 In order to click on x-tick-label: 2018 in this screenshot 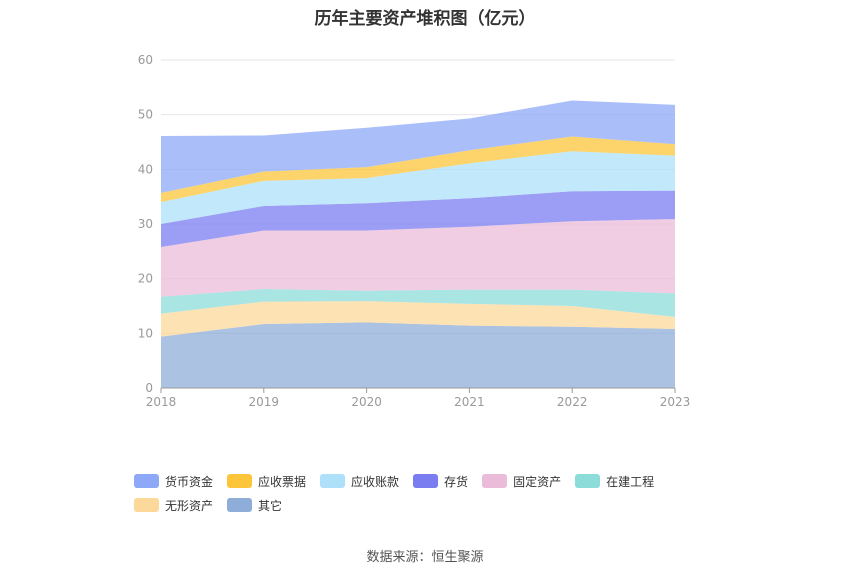, I will do `click(161, 402)`.